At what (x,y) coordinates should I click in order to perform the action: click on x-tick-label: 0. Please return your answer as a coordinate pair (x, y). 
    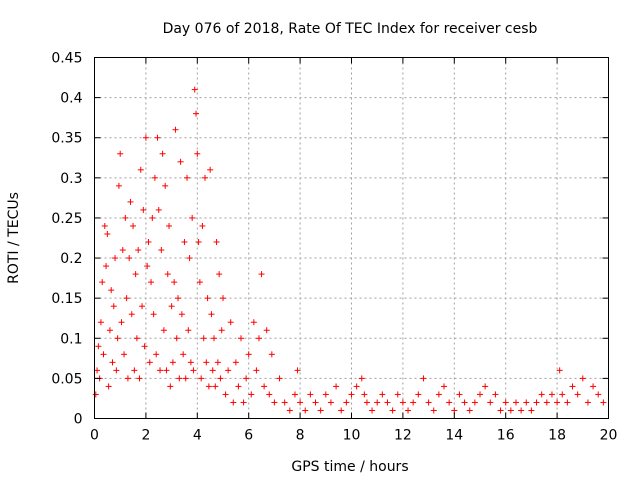
    Looking at the image, I should click on (94, 436).